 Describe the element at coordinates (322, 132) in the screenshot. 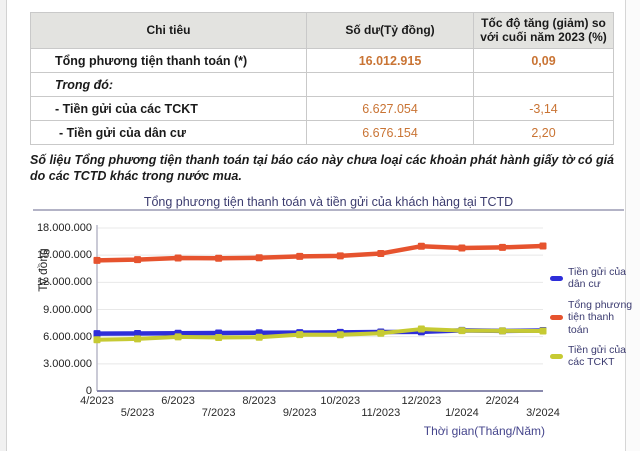

I see `table-row: - Tiền gửi của dân cư 6.676.154 2,20` at that location.